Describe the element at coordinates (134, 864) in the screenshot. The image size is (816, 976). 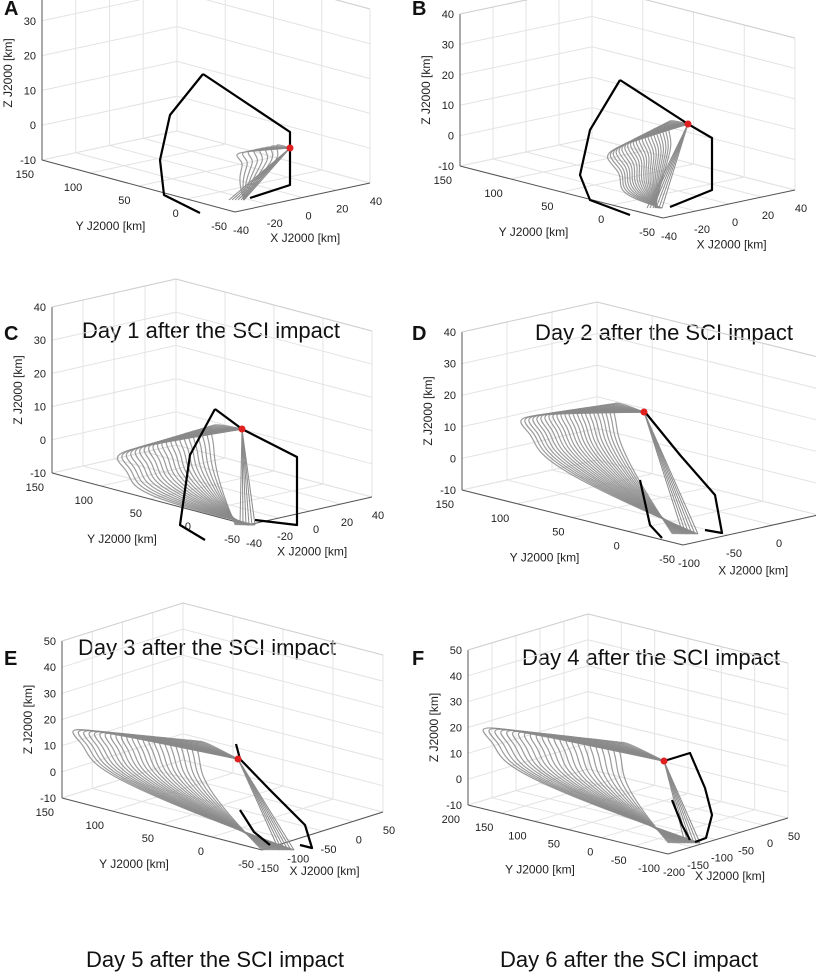
I see `y-axis-label: Y J2000 [km]` at that location.